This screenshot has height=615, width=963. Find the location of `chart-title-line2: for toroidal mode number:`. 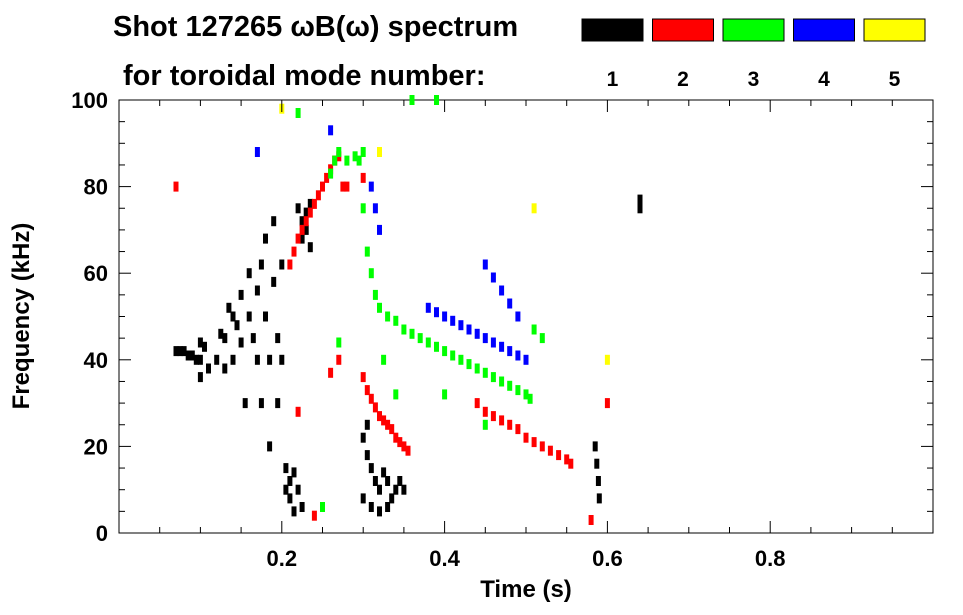

chart-title-line2: for toroidal mode number: is located at coordinates (304, 76).